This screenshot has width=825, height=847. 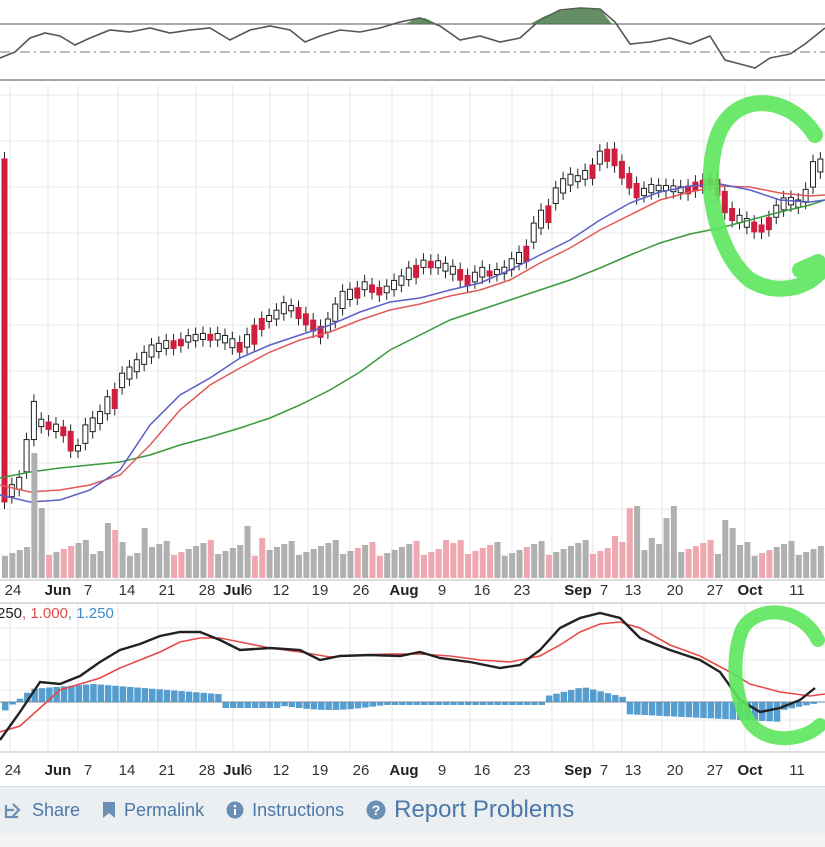 I want to click on help-icon: ?, so click(x=376, y=810).